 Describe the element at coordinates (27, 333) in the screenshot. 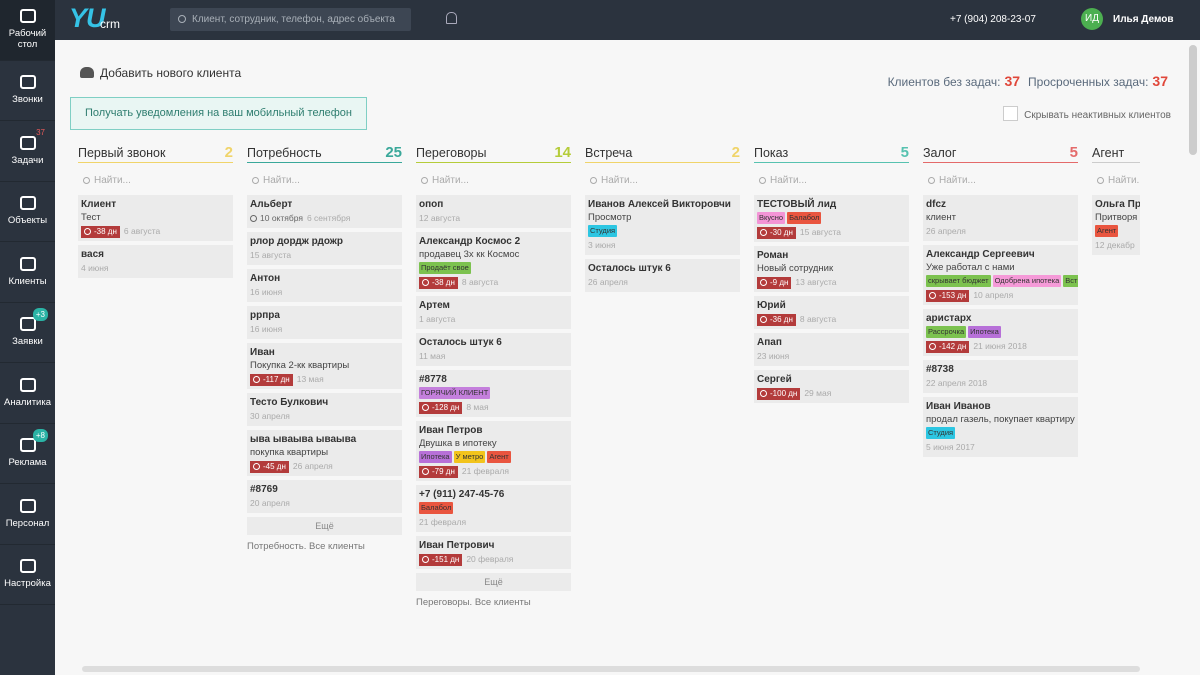

I see `nav-item: Заявки +3` at that location.